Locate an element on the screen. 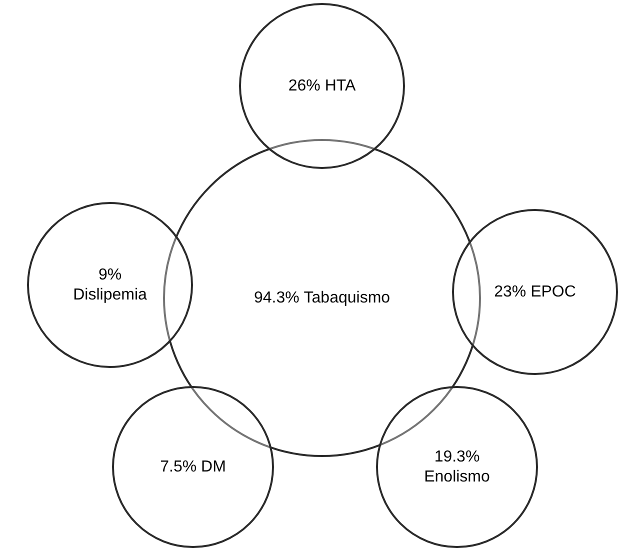 The height and width of the screenshot is (552, 622). data-label: 19.3% is located at coordinates (457, 457).